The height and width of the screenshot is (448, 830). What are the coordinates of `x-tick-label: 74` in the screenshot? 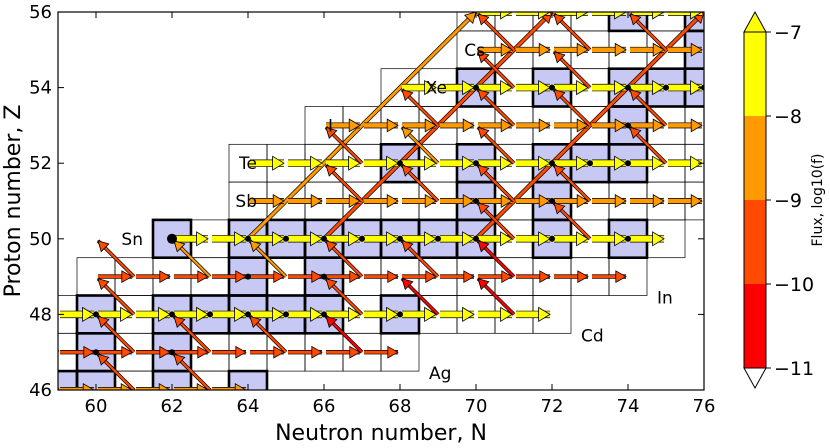 It's located at (628, 406).